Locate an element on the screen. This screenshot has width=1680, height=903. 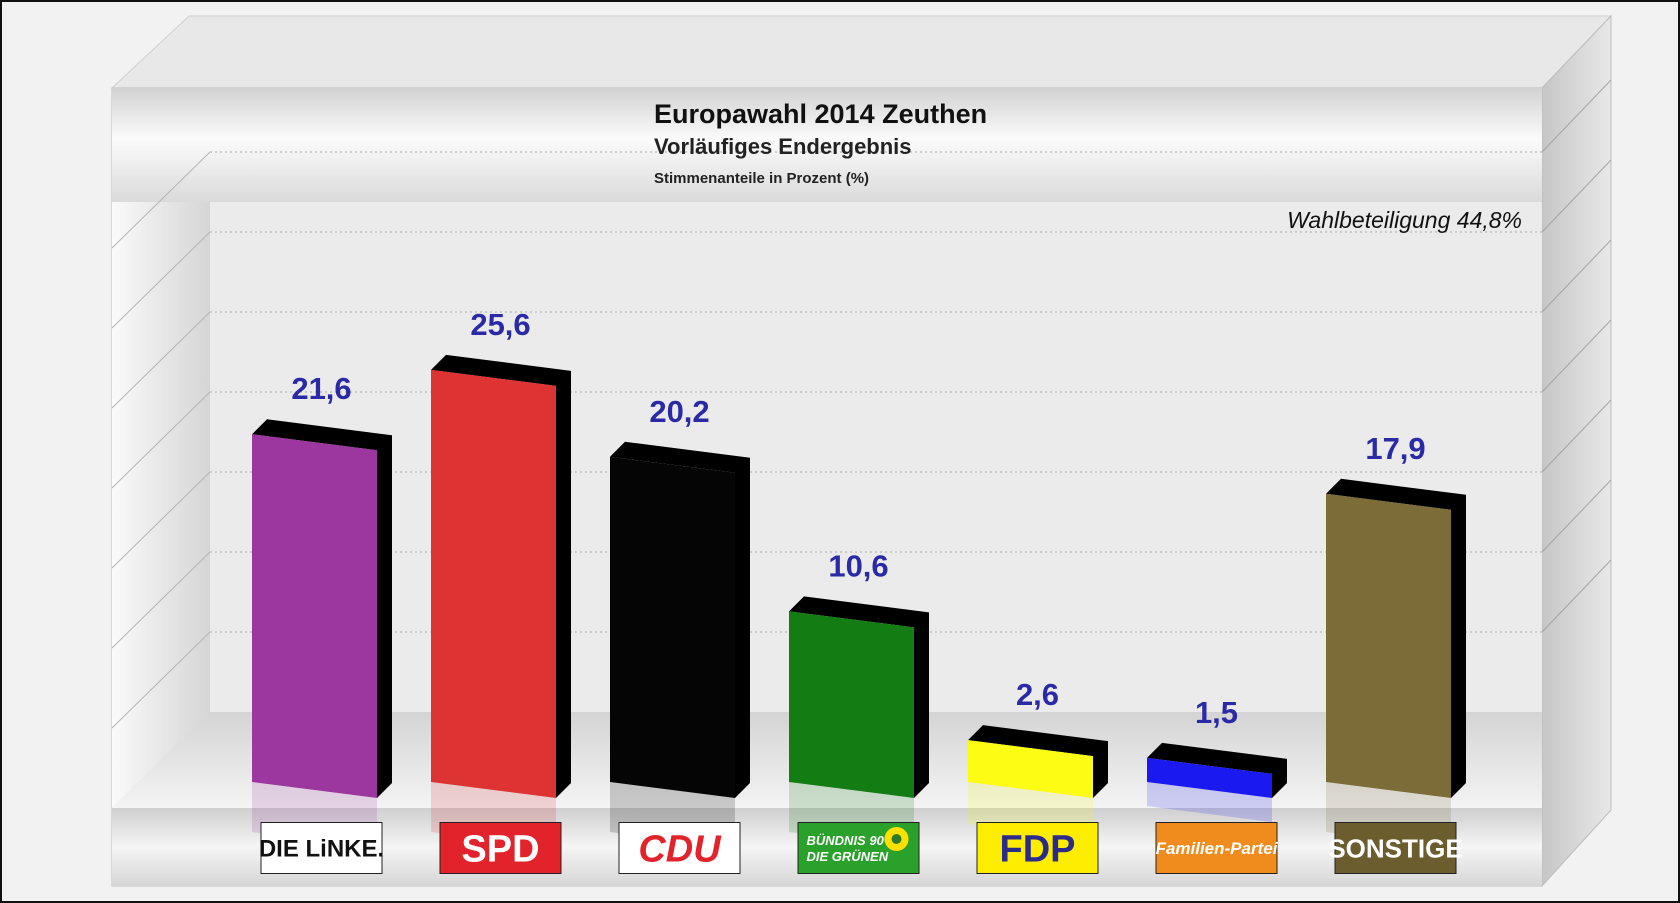
value-label: 2,6 is located at coordinates (1037, 694).